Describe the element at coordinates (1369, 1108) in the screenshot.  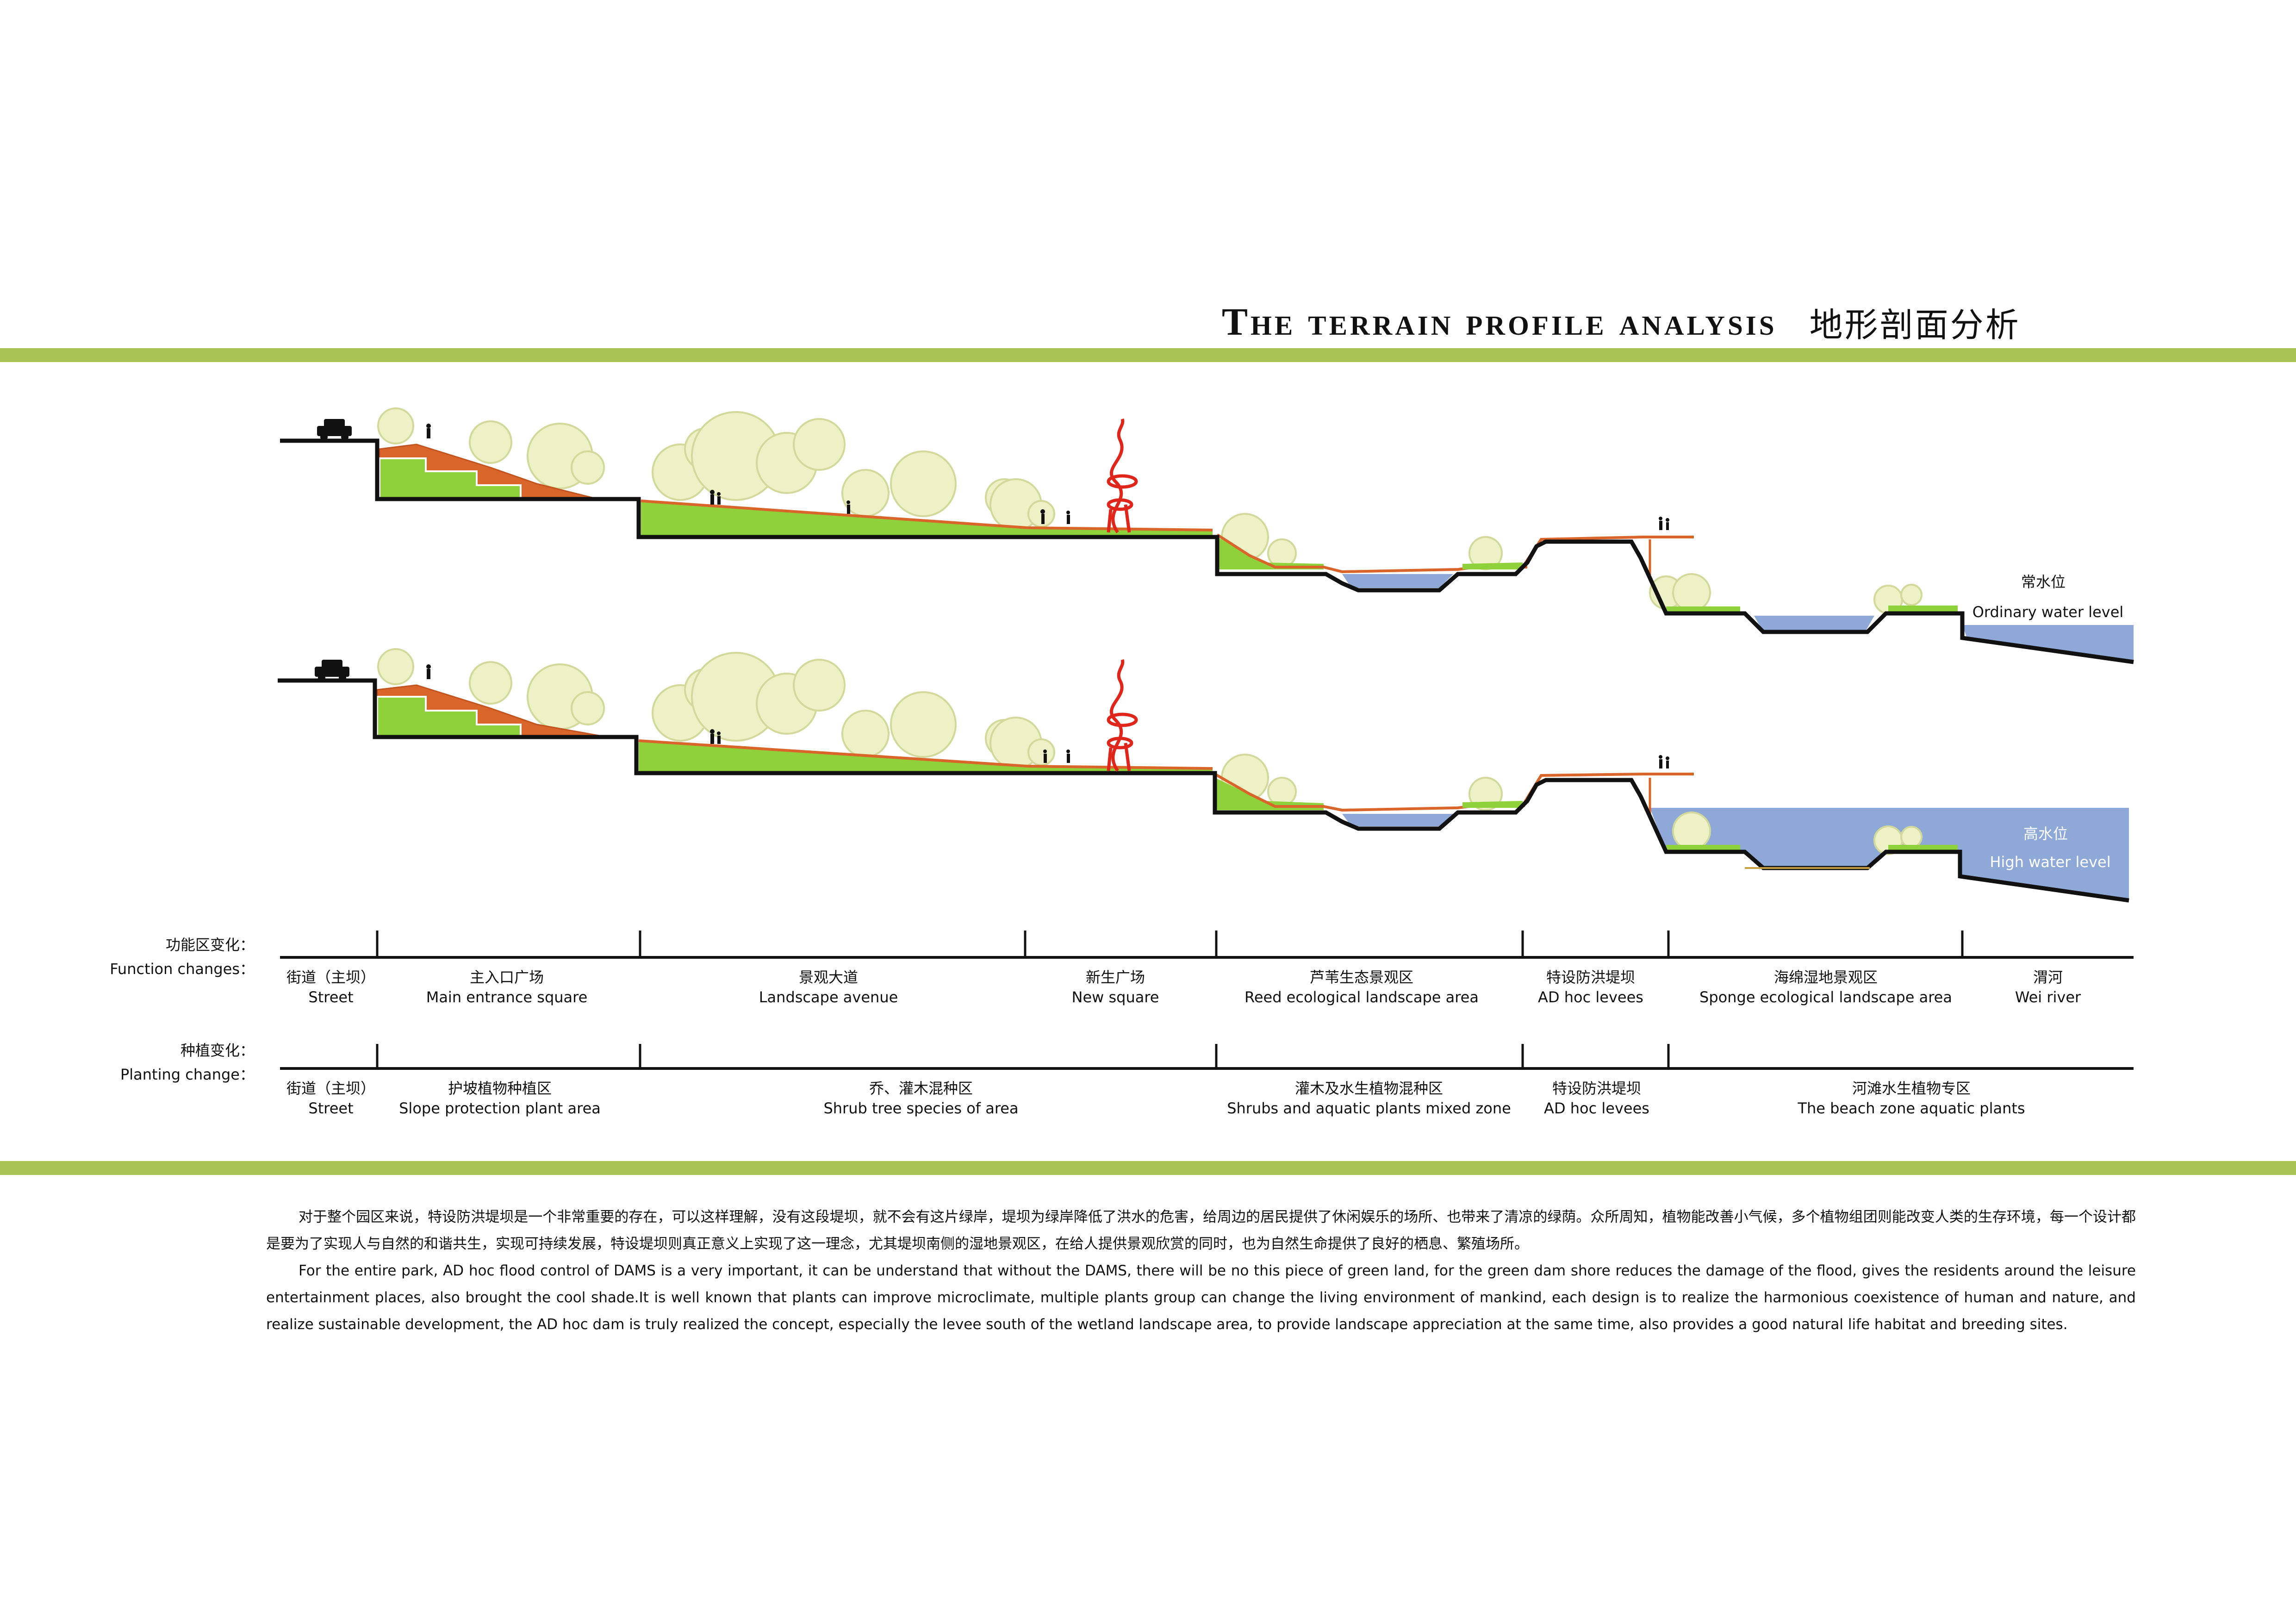
I see `planting-zone-aquatic-mixed-en: Shrubs and aquatic plants mixed zone` at that location.